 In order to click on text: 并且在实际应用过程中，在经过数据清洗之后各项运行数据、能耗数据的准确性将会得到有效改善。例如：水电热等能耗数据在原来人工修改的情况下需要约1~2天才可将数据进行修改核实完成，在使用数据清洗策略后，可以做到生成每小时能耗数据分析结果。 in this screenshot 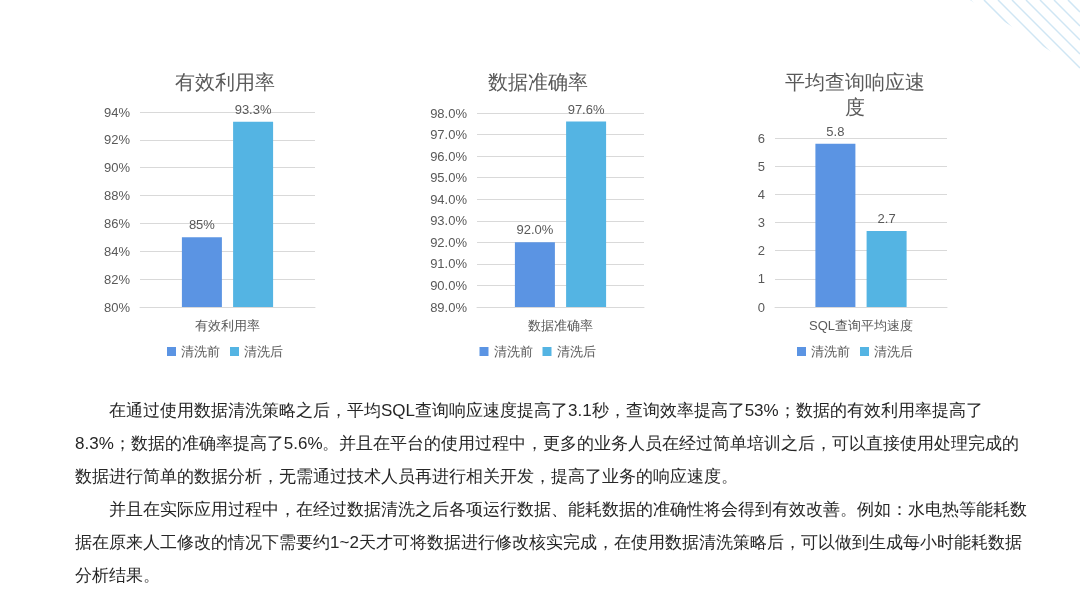, I will do `click(551, 543)`.